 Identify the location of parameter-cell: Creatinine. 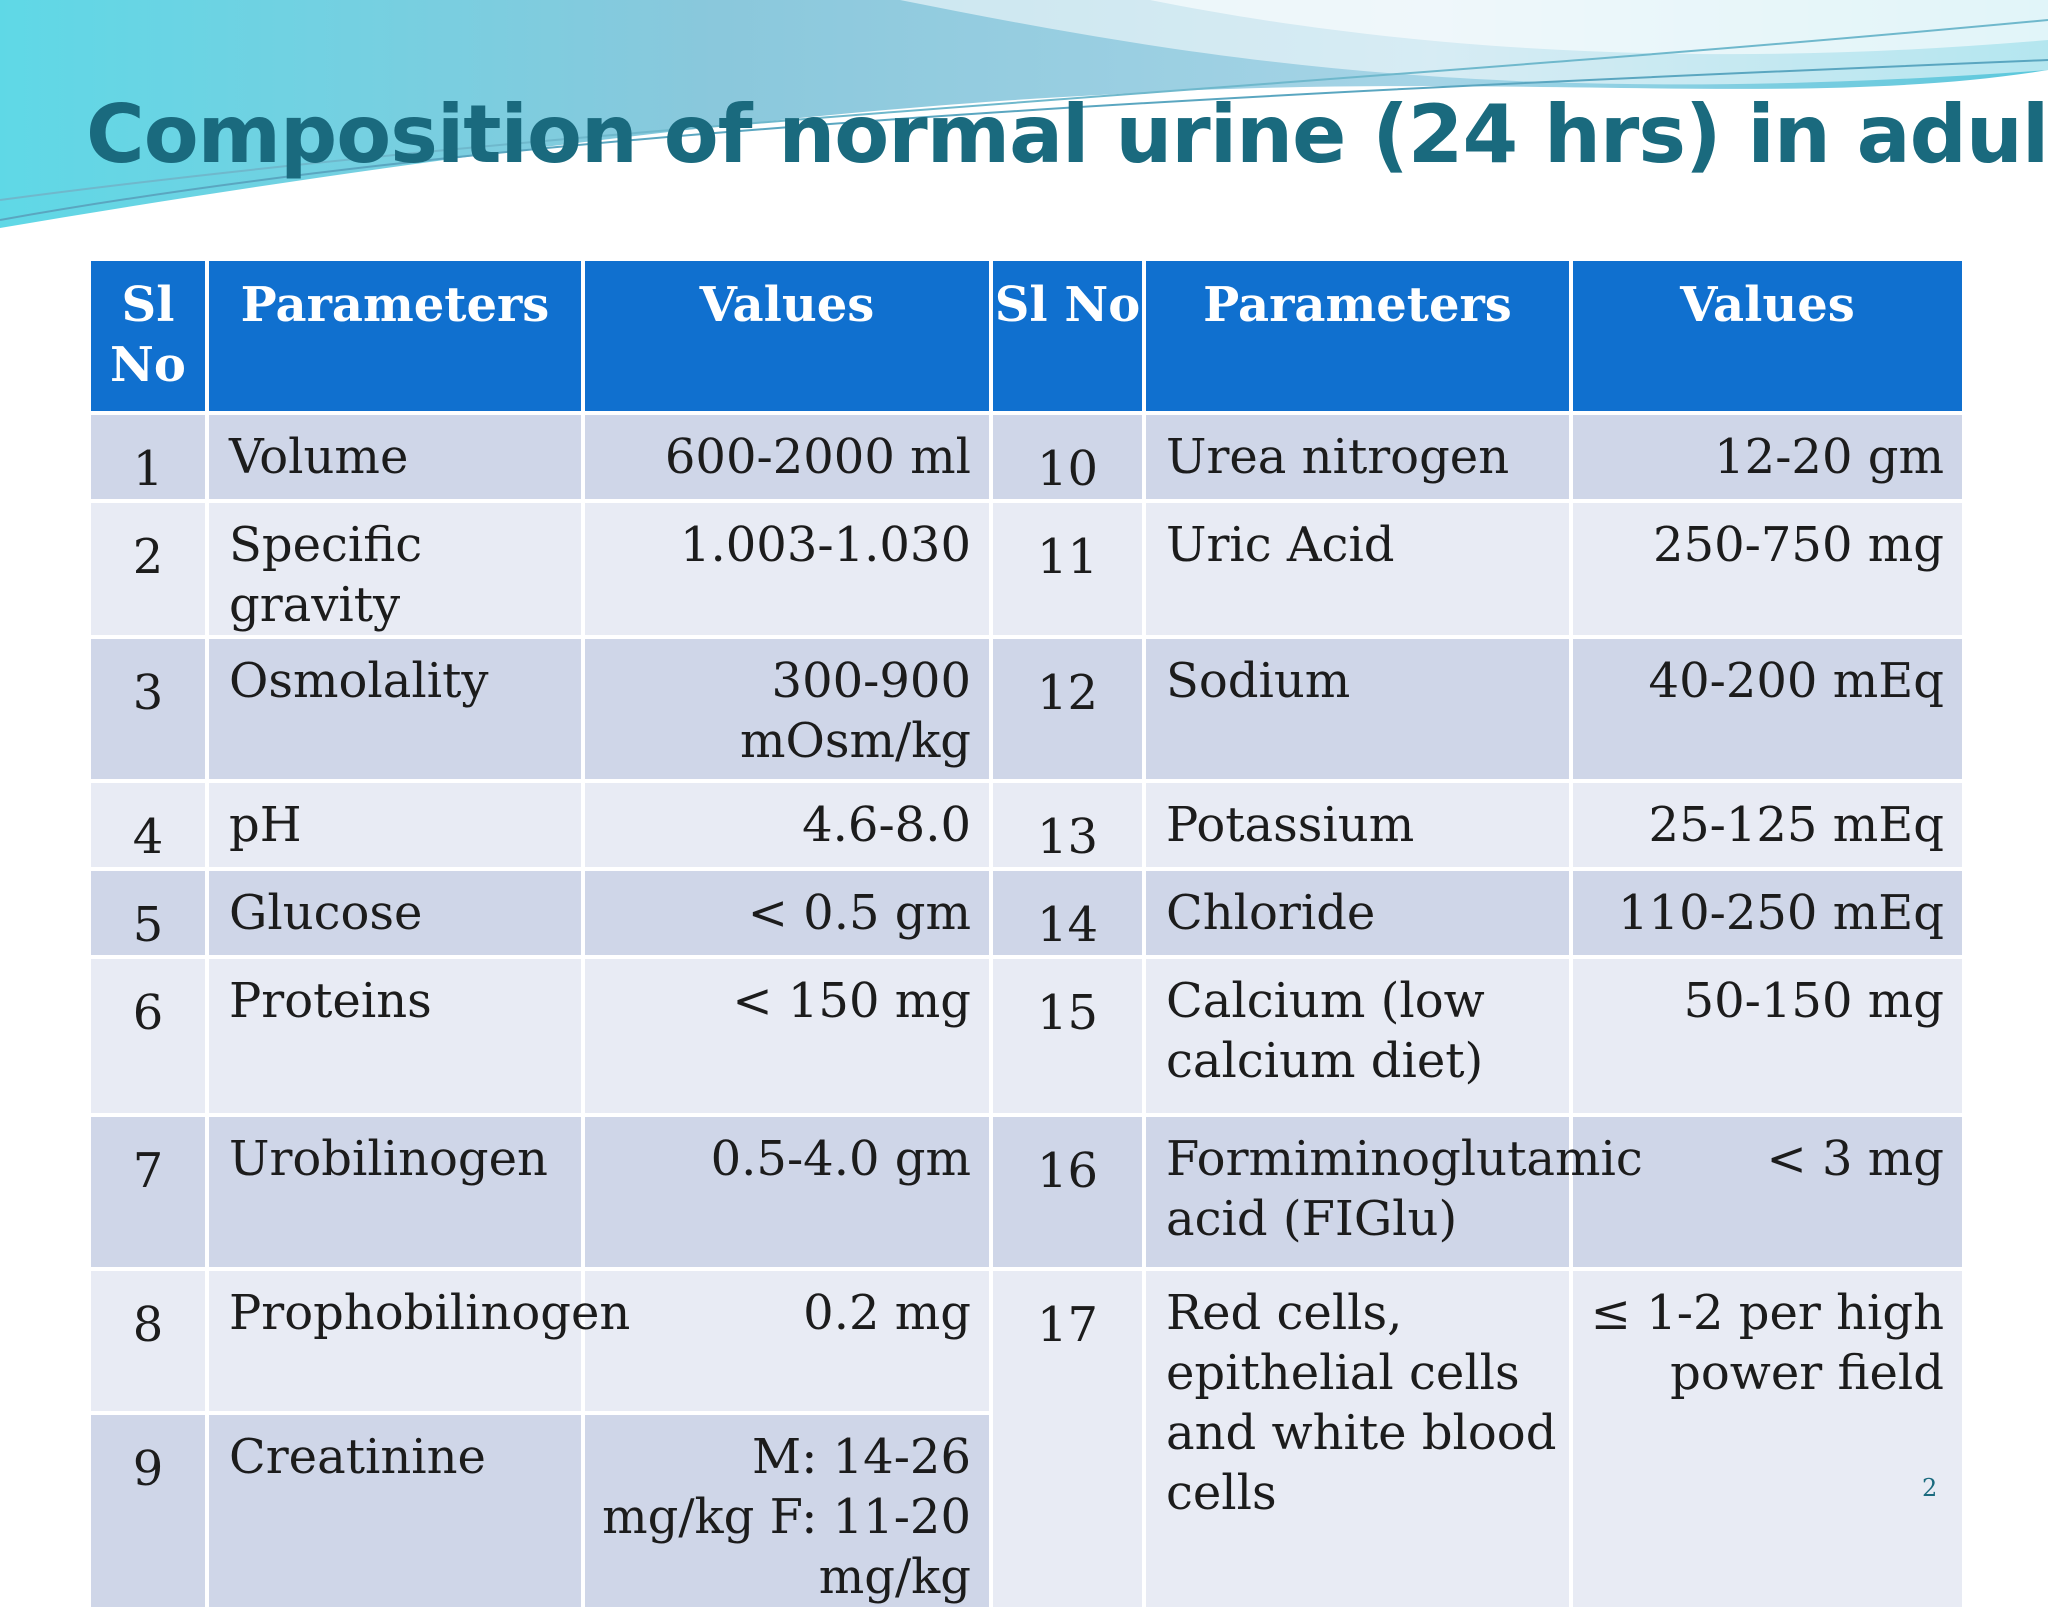
(395, 1511).